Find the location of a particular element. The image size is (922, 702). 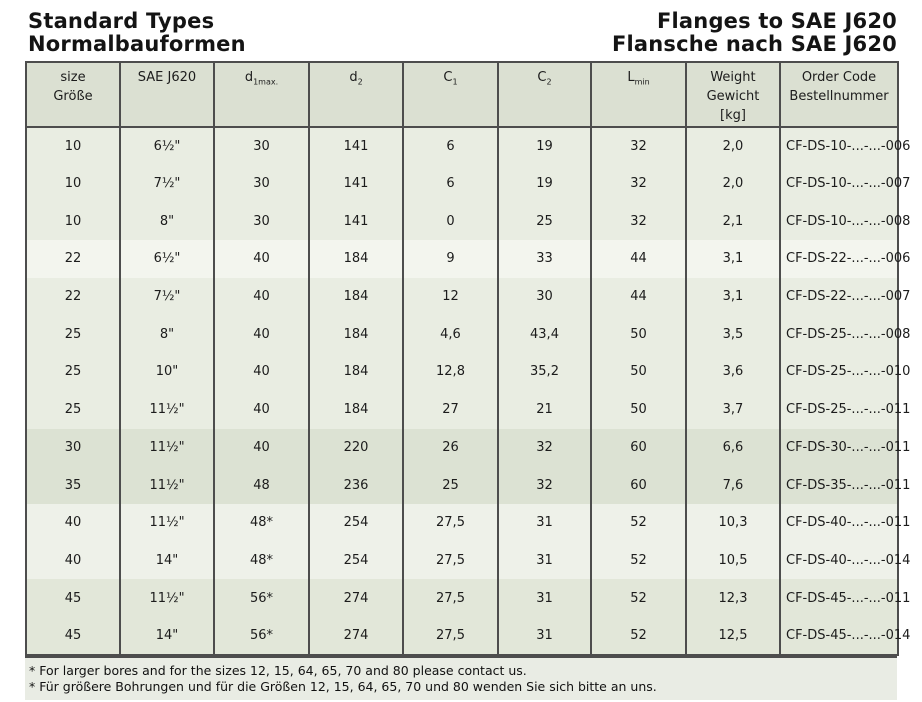

cell-weight: 3,6 is located at coordinates (733, 372).